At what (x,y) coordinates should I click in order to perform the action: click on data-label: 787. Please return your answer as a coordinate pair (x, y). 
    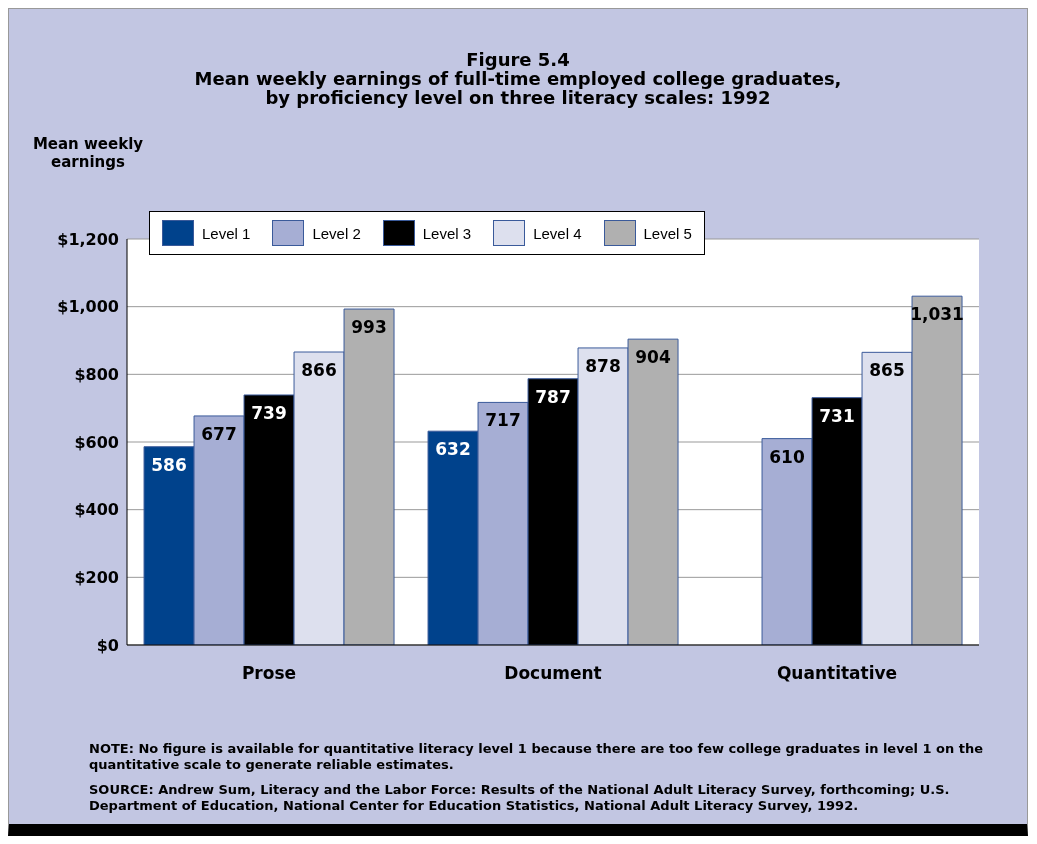
    Looking at the image, I should click on (553, 396).